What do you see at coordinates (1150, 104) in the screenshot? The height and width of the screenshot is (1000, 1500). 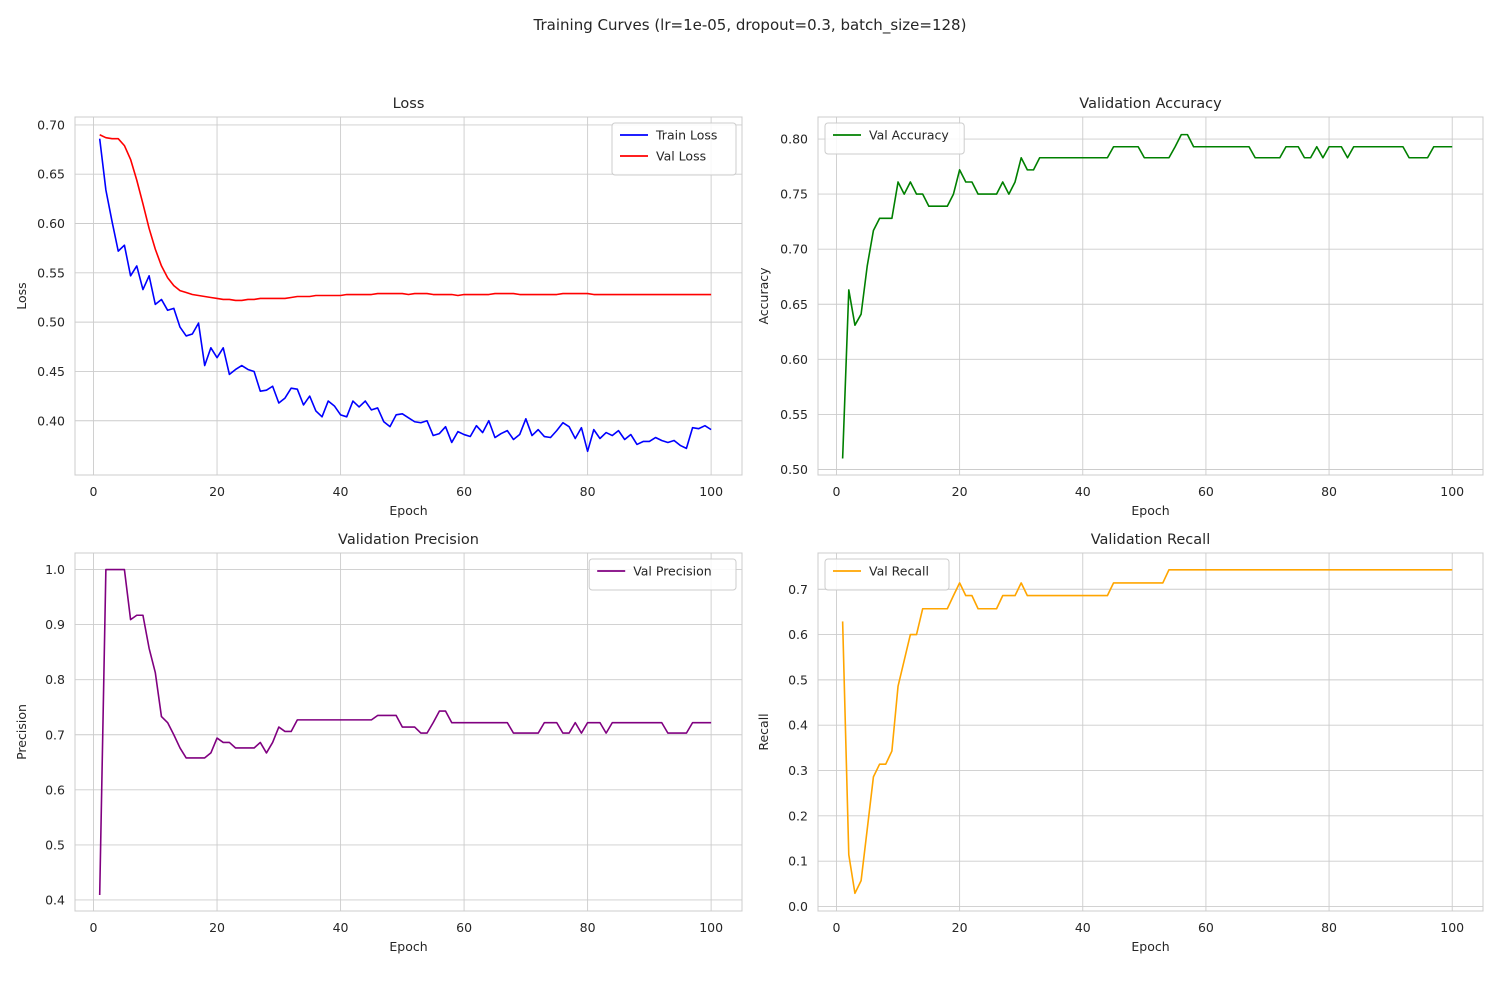 I see `subplot-title: Validation Accuracy` at bounding box center [1150, 104].